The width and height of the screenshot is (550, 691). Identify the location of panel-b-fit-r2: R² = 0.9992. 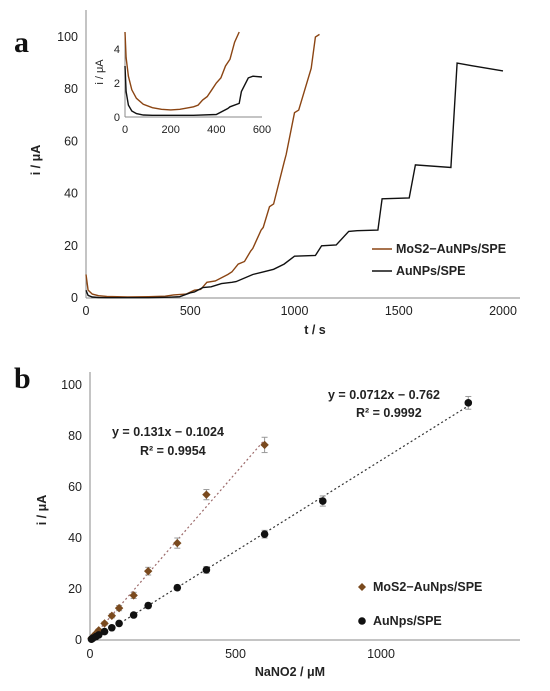
(389, 413).